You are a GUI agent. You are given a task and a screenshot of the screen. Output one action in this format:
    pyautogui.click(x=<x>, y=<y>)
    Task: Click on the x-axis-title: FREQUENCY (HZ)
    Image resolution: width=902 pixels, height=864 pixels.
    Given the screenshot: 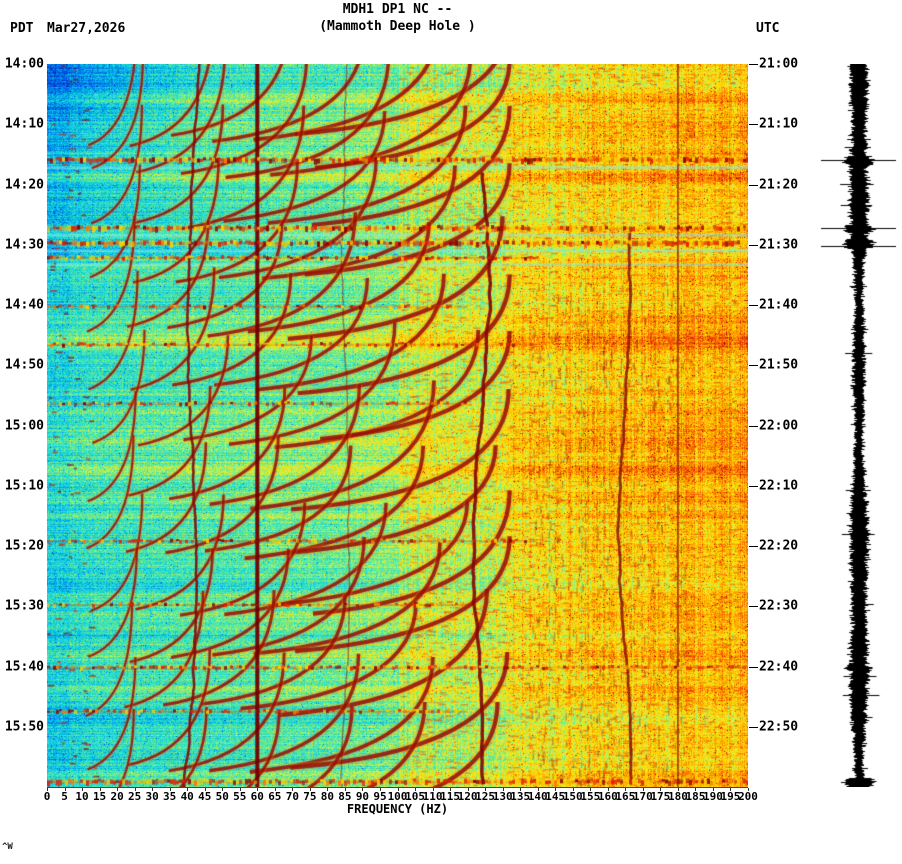 What is the action you would take?
    pyautogui.click(x=397, y=809)
    